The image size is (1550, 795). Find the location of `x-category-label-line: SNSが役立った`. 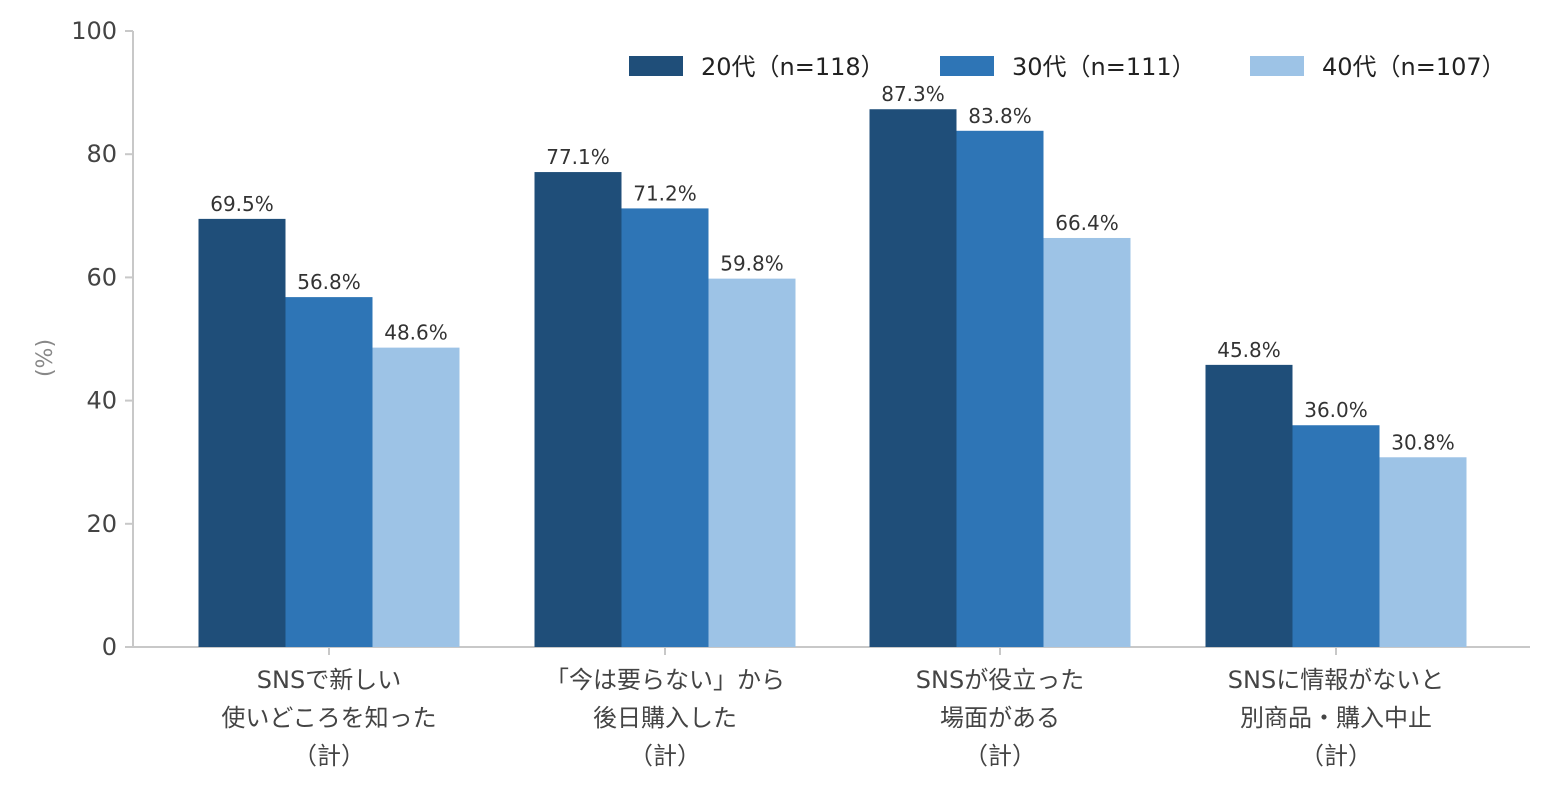

x-category-label-line: SNSが役立った is located at coordinates (1000, 680).